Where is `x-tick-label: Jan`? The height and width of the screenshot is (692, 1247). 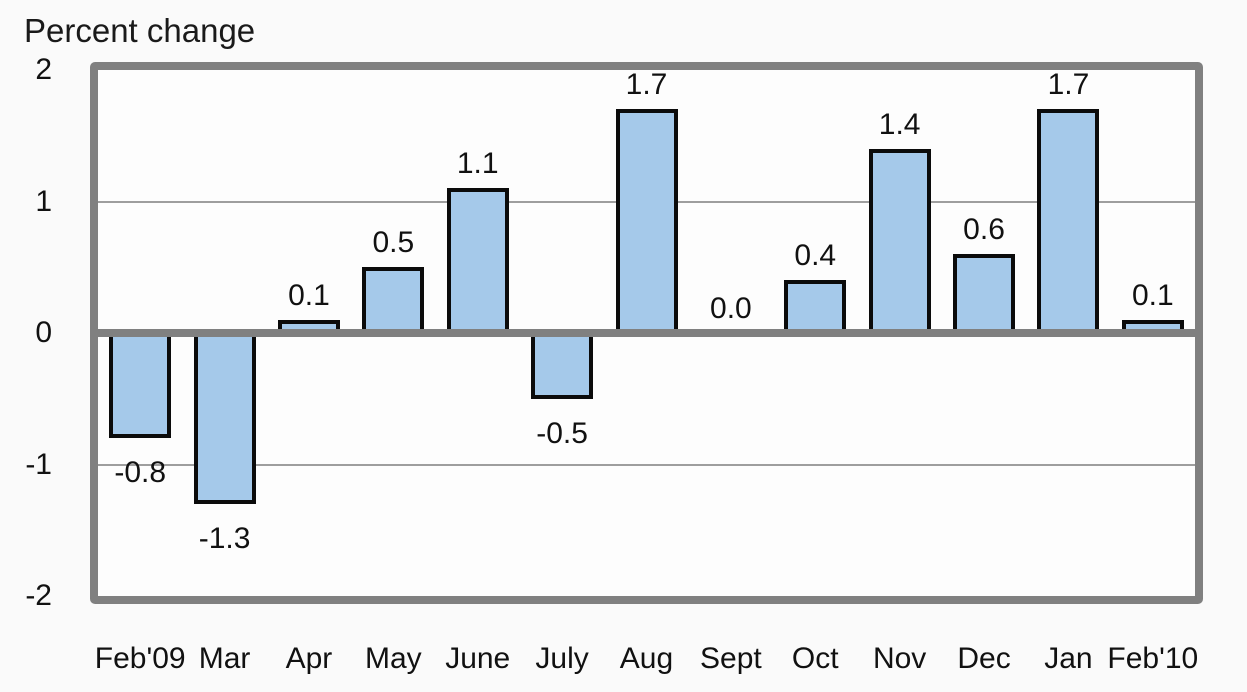 x-tick-label: Jan is located at coordinates (1068, 658).